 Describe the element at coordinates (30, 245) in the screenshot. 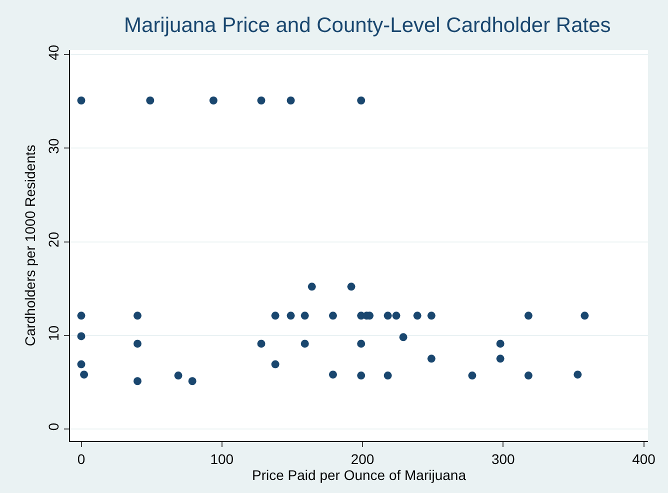

I see `y-axis-title: Cardholders per 1000 Residents` at that location.